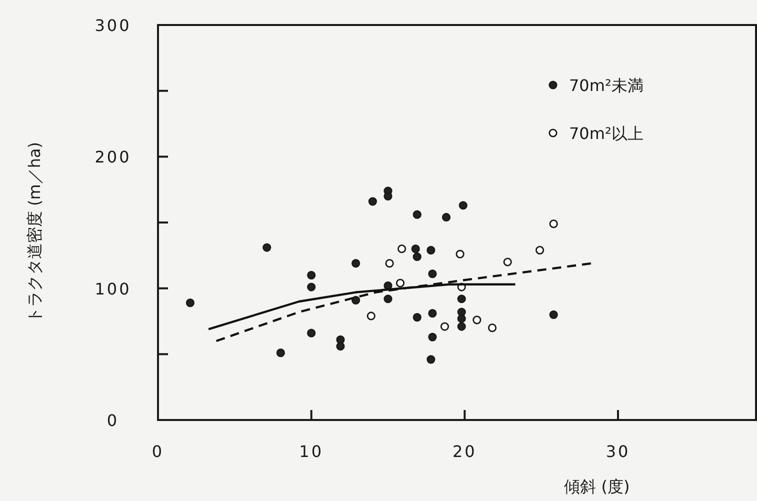  I want to click on x-tick-label: 0, so click(158, 451).